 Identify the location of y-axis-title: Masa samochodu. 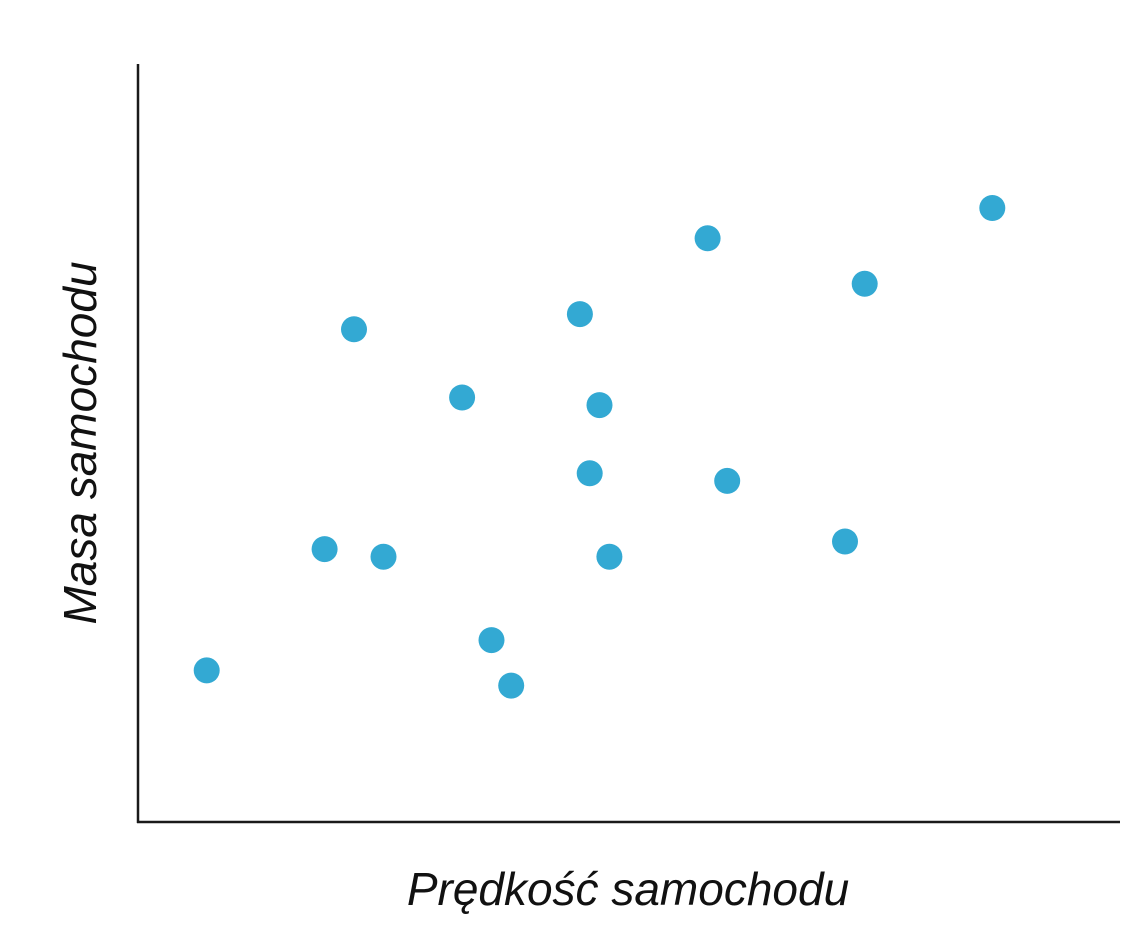
(80, 442).